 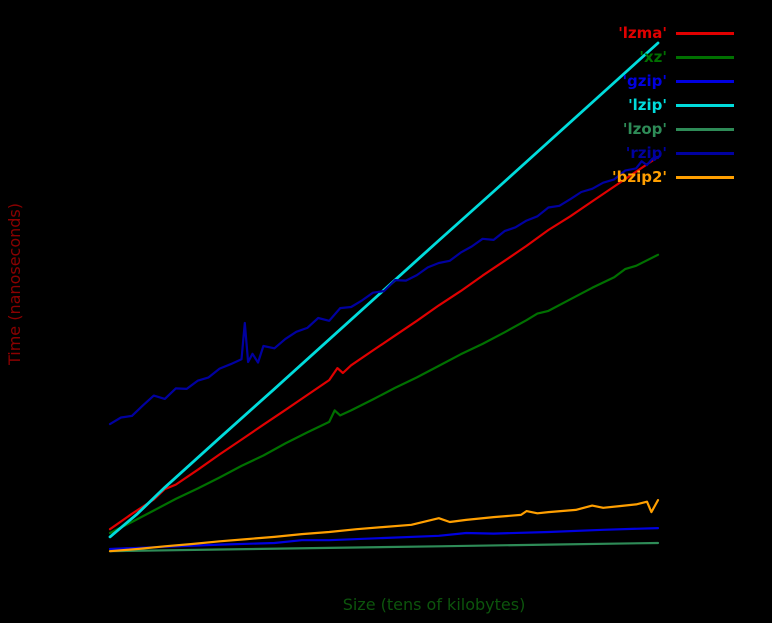 I want to click on legend-label-gzip: 'gzip', so click(x=644, y=81).